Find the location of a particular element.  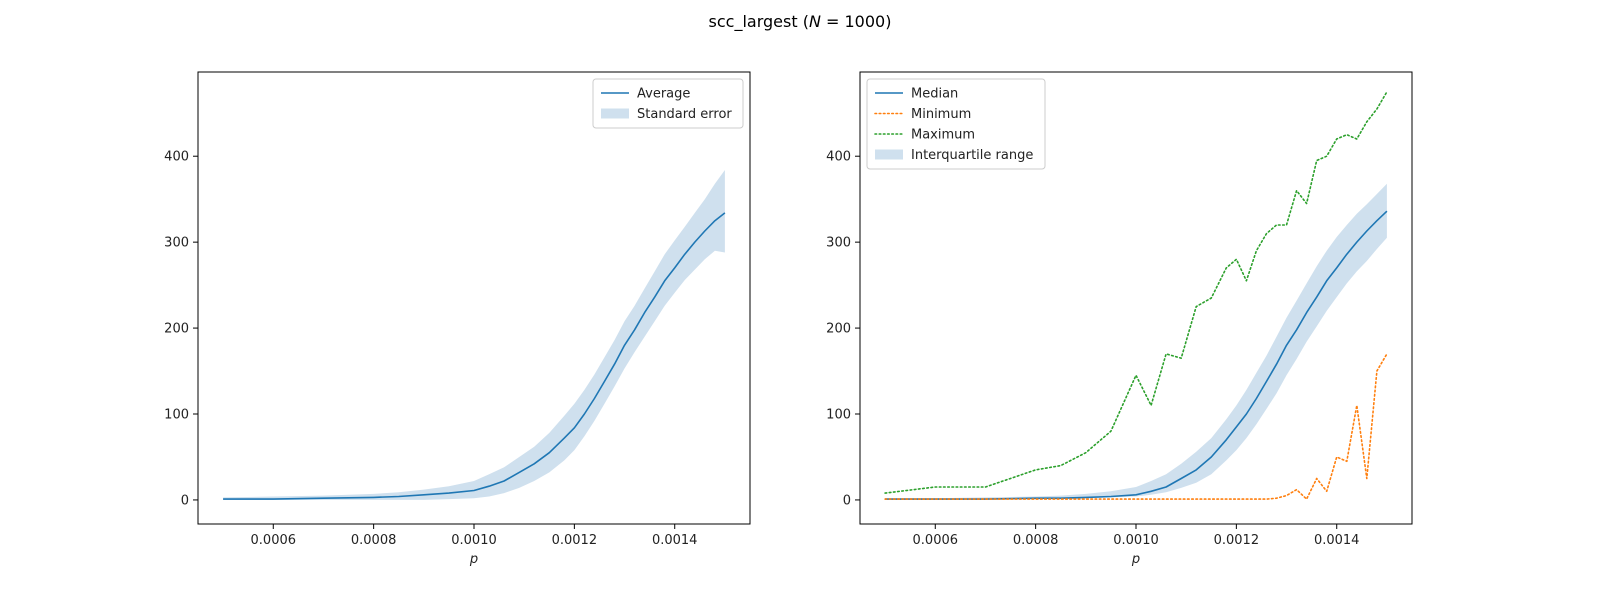

legend-label-interquartile-range: Interquartile range is located at coordinates (972, 155).